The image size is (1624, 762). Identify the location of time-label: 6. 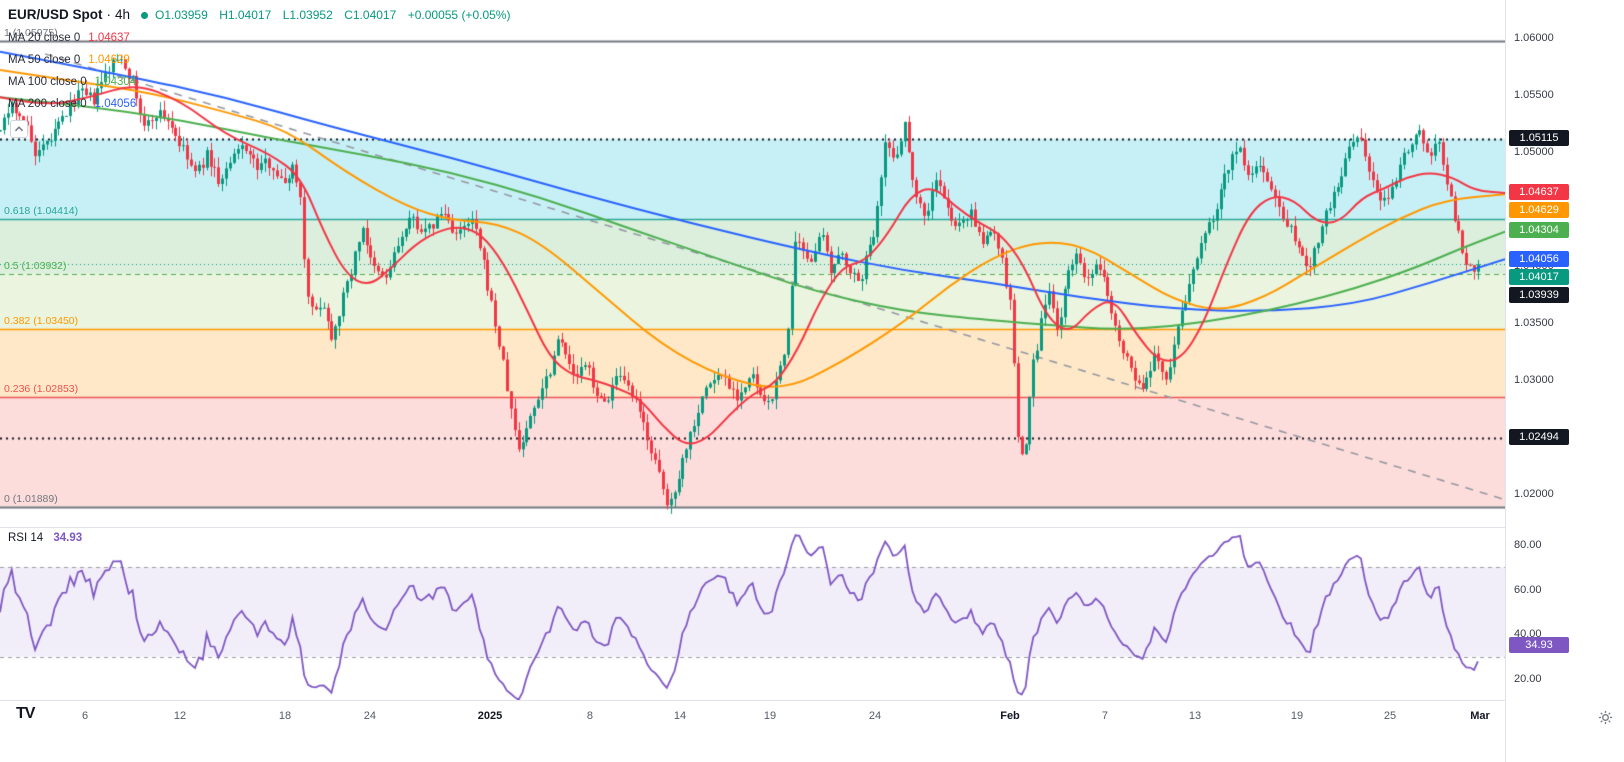
(85, 716).